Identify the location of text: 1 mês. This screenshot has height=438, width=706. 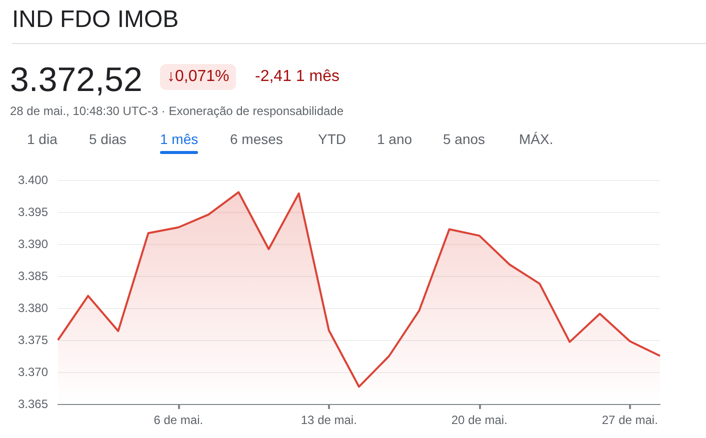
(179, 139).